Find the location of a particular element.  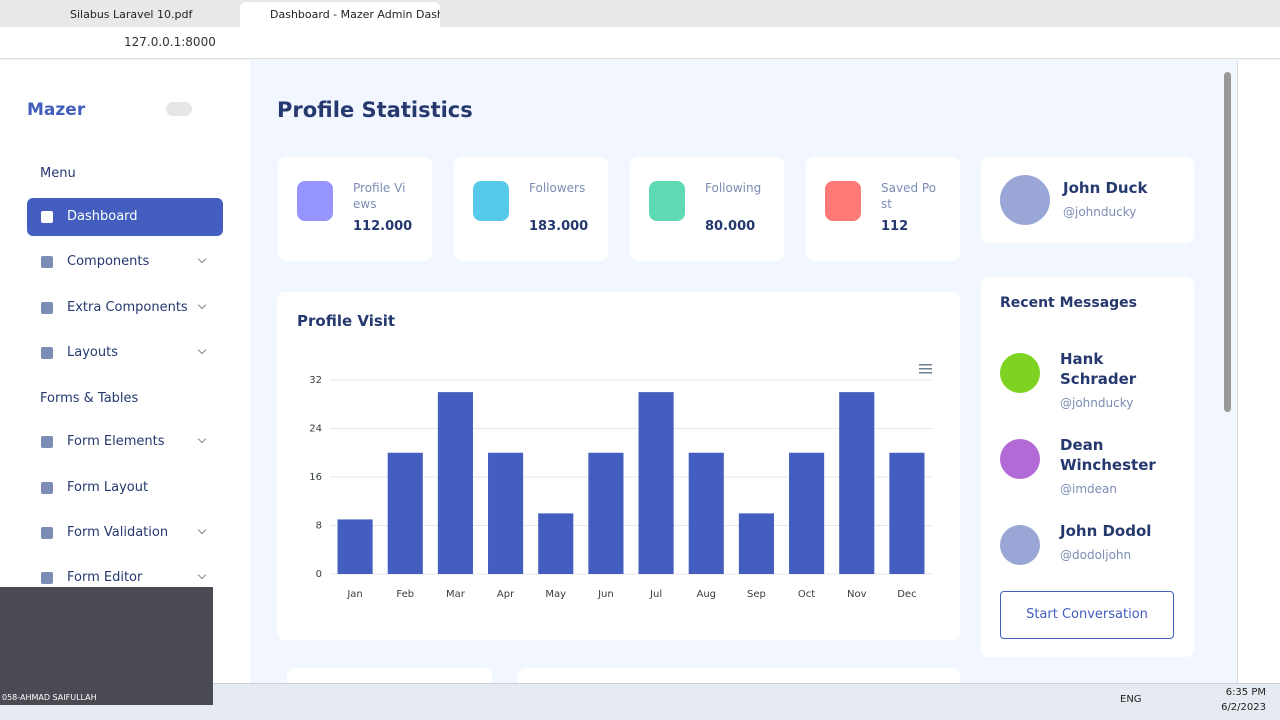

message-handle: @dodoljohn is located at coordinates (1096, 555).